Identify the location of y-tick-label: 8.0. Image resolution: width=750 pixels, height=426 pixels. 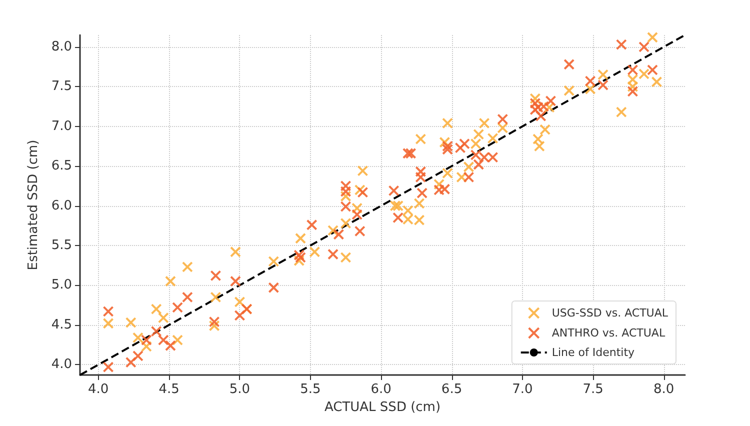
(61, 46).